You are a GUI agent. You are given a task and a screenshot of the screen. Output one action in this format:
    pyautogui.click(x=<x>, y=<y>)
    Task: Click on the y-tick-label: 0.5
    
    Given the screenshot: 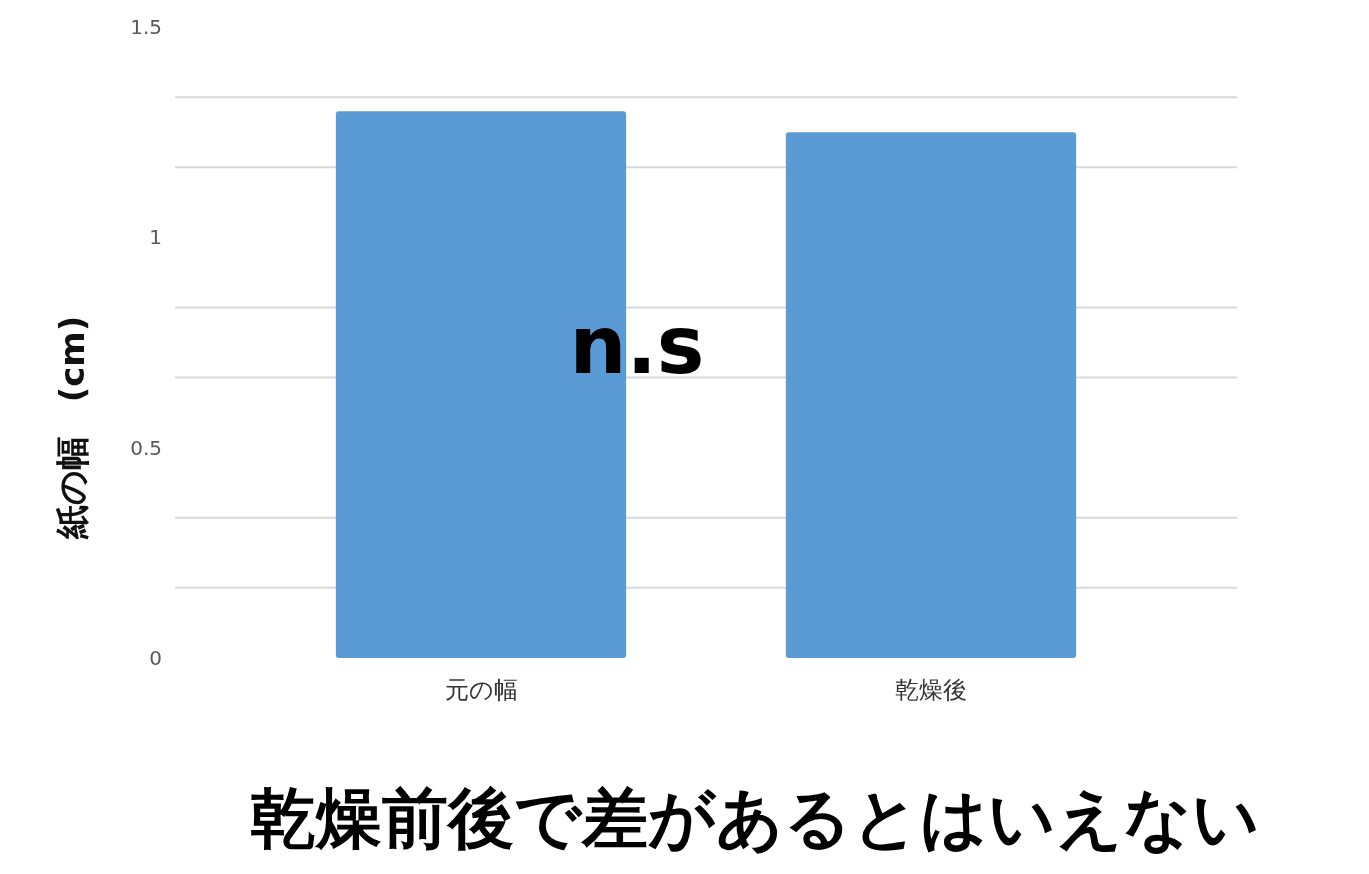 What is the action you would take?
    pyautogui.click(x=146, y=447)
    